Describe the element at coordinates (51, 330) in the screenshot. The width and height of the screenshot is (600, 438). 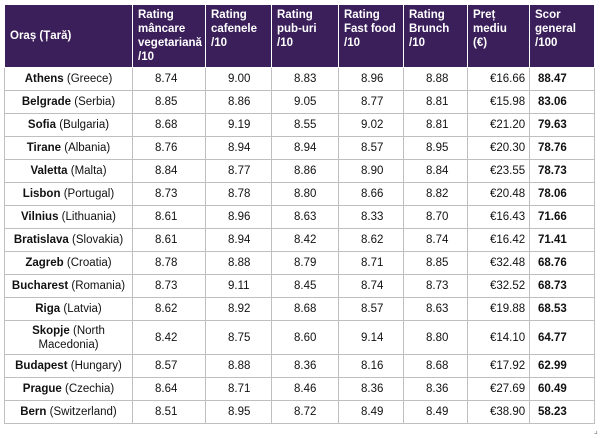
I see `city-name: Skopje` at that location.